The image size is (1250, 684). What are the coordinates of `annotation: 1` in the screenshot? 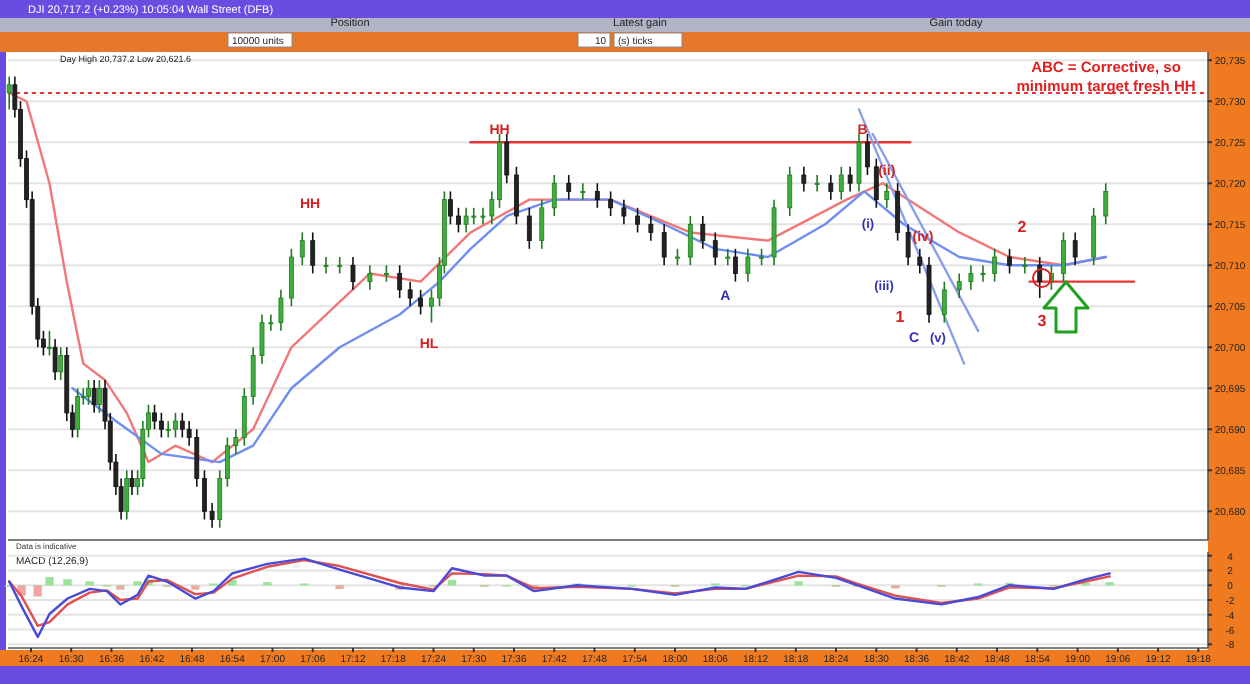 It's located at (900, 317).